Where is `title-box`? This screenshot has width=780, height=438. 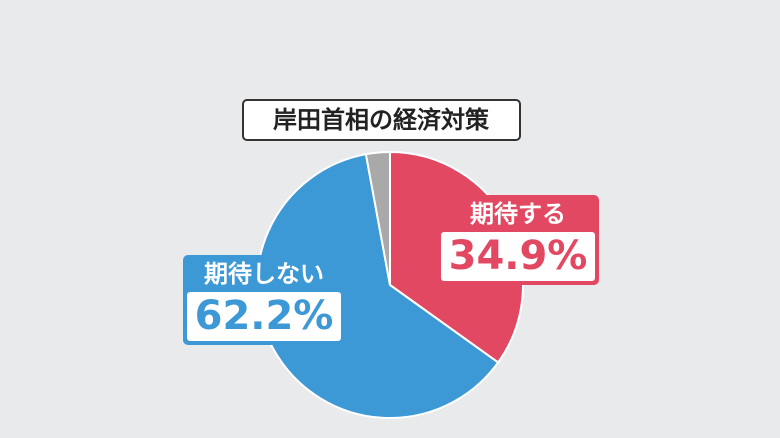
title-box is located at coordinates (381, 120).